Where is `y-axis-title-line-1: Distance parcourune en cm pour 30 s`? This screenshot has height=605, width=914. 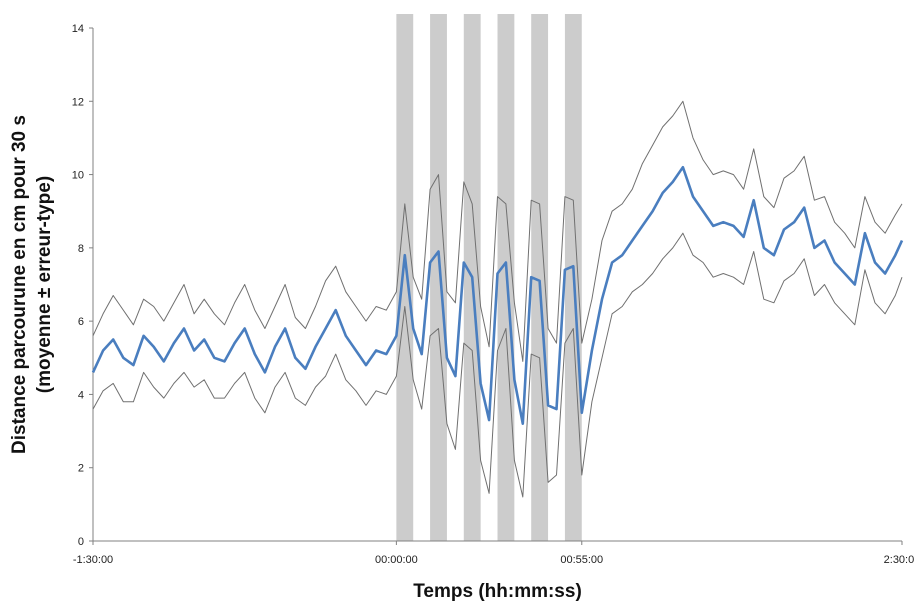
y-axis-title-line-1: Distance parcourune en cm pour 30 s is located at coordinates (19, 284).